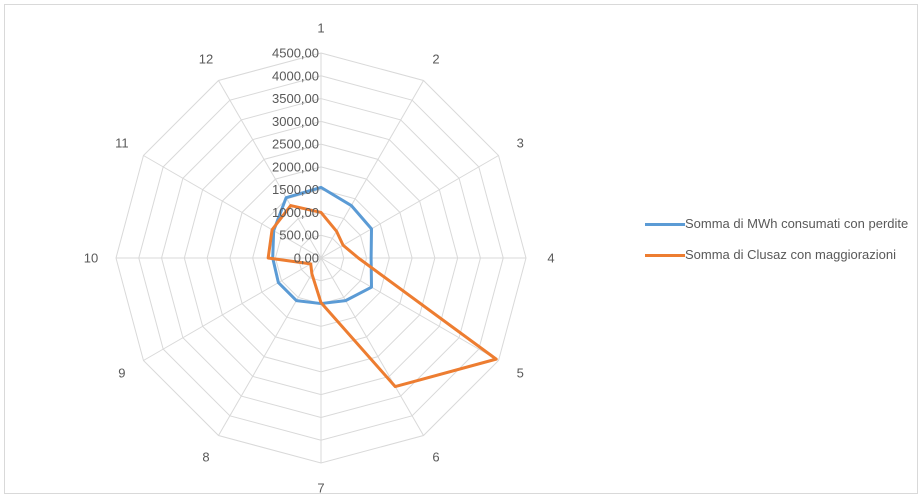  What do you see at coordinates (121, 373) in the screenshot?
I see `category-label-9: 9` at bounding box center [121, 373].